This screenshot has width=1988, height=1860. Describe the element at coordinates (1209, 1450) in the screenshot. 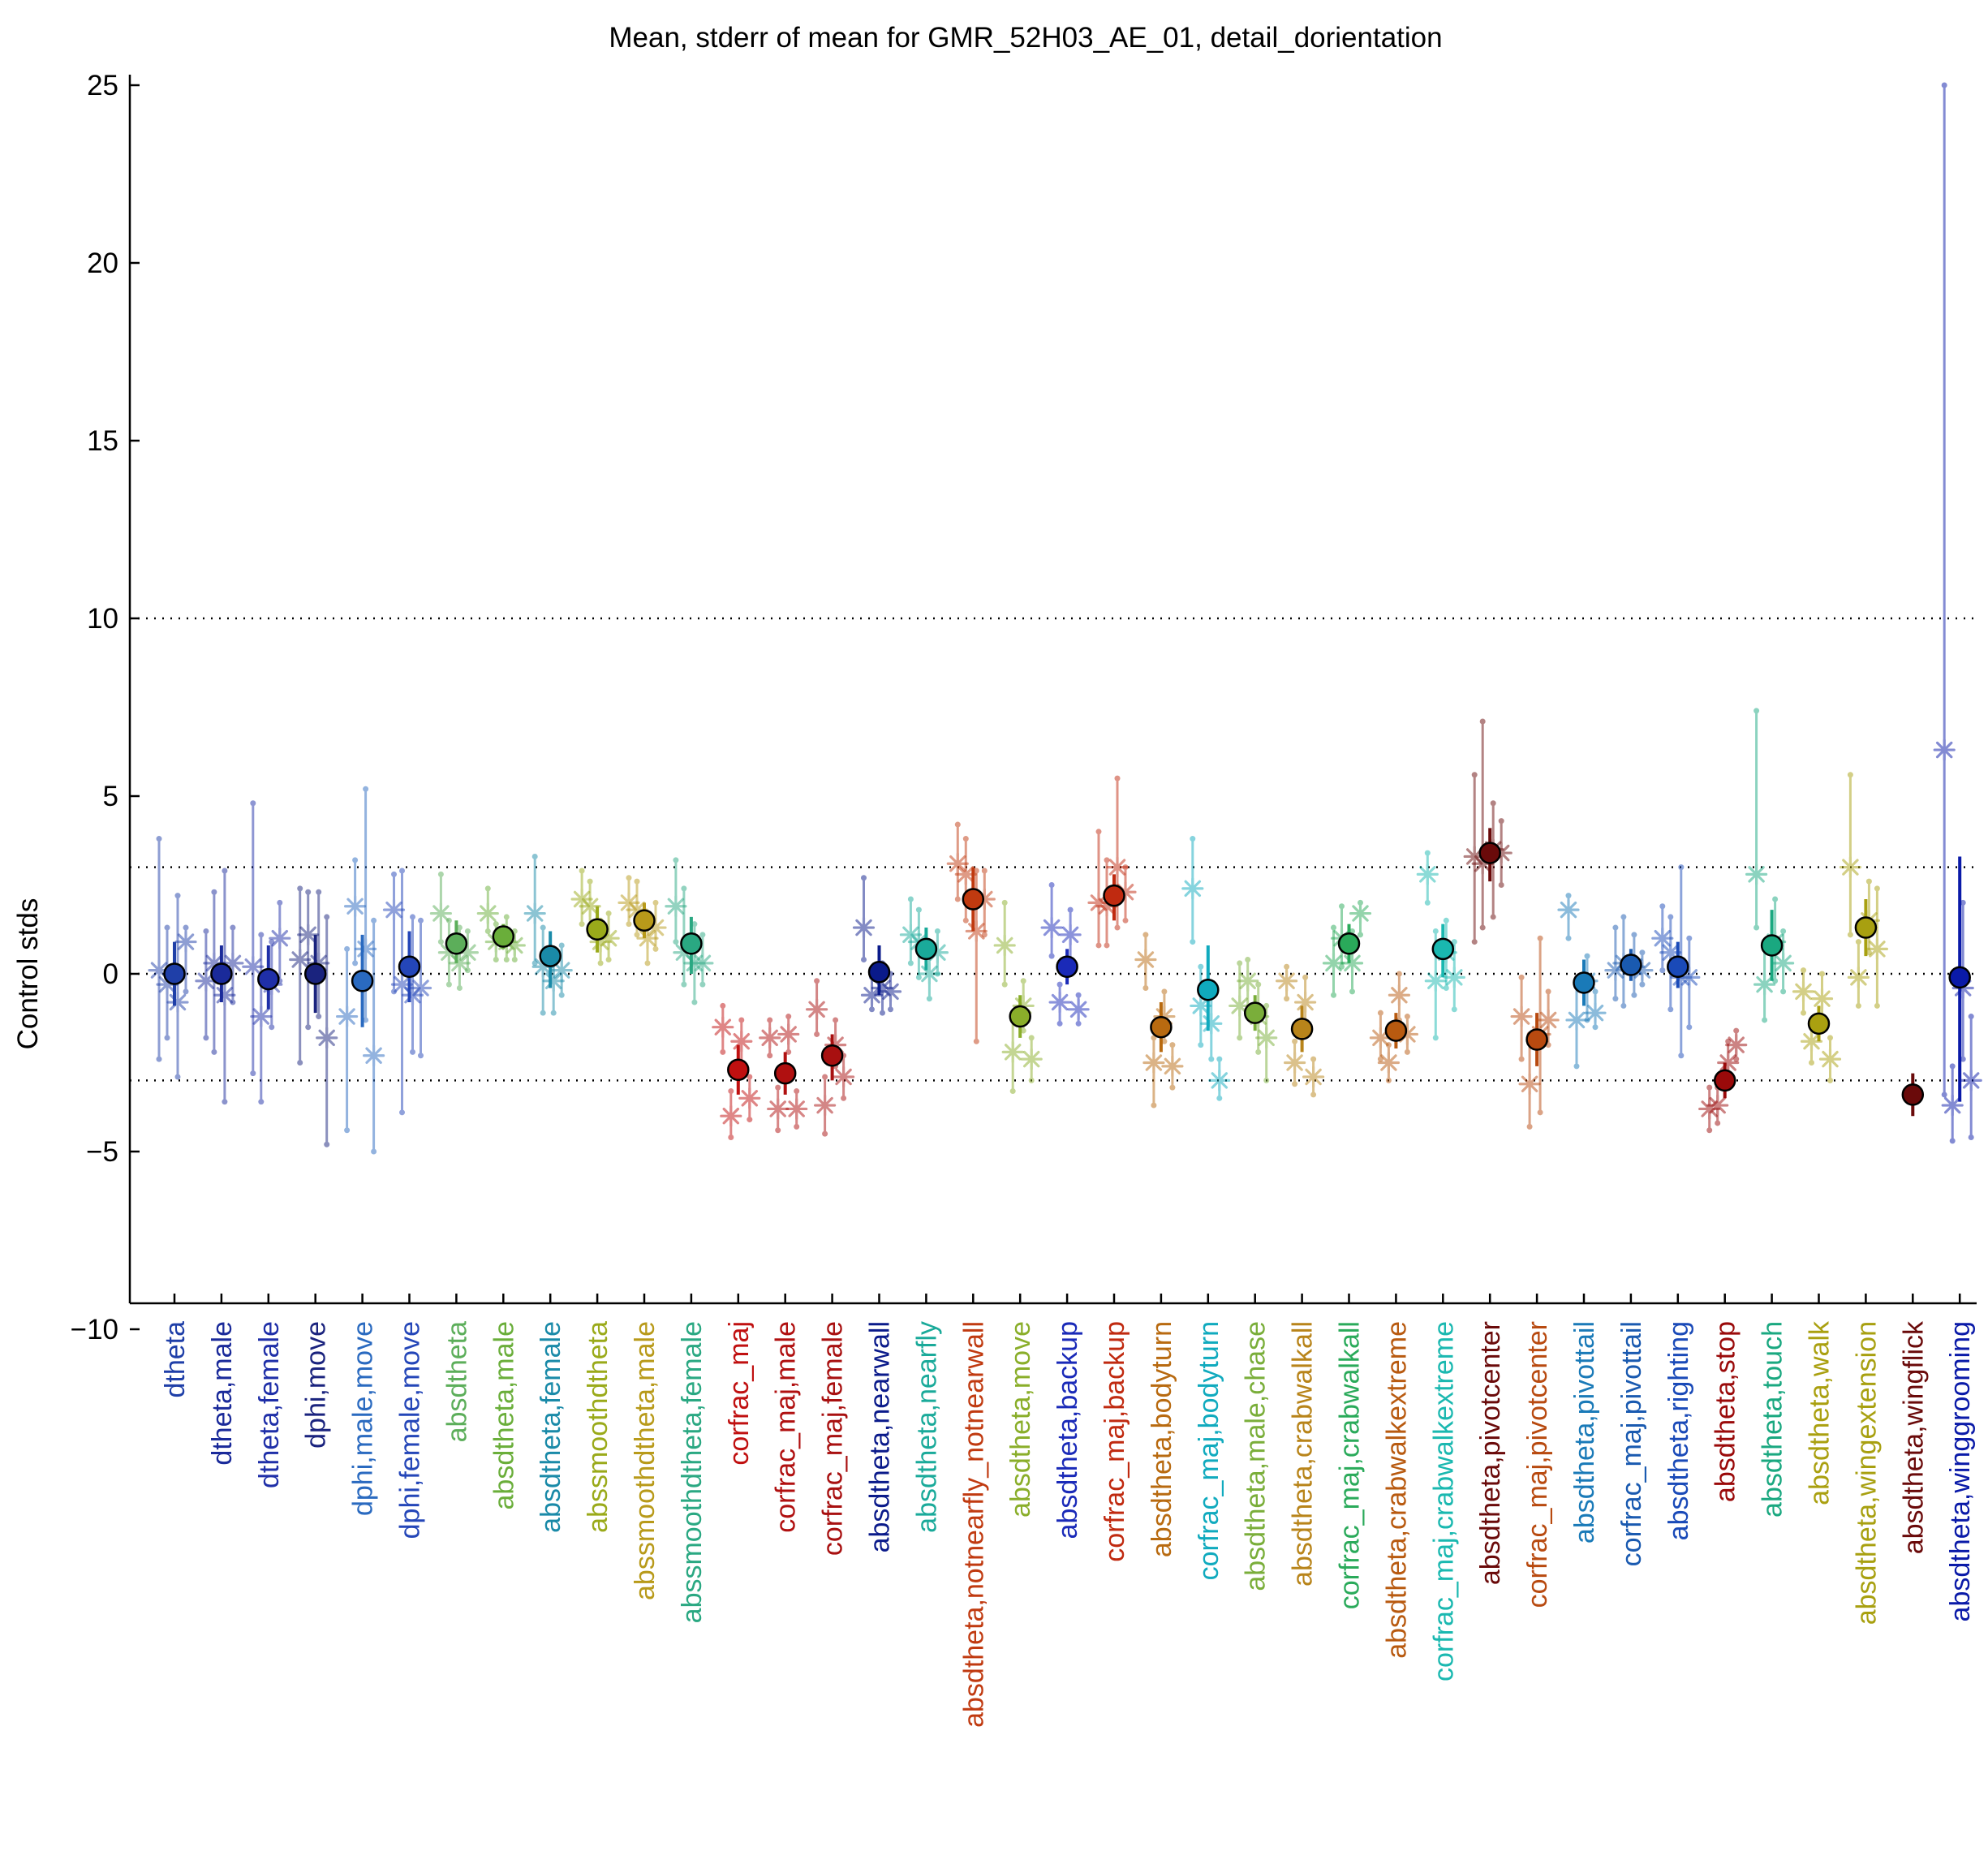

I see `x-tick-label: corfrac_maj,bodyturn` at that location.